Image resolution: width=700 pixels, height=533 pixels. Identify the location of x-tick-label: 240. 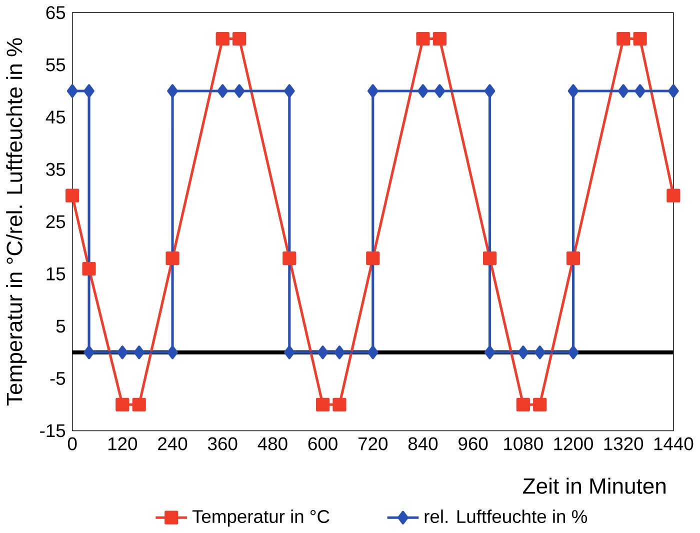
(173, 443).